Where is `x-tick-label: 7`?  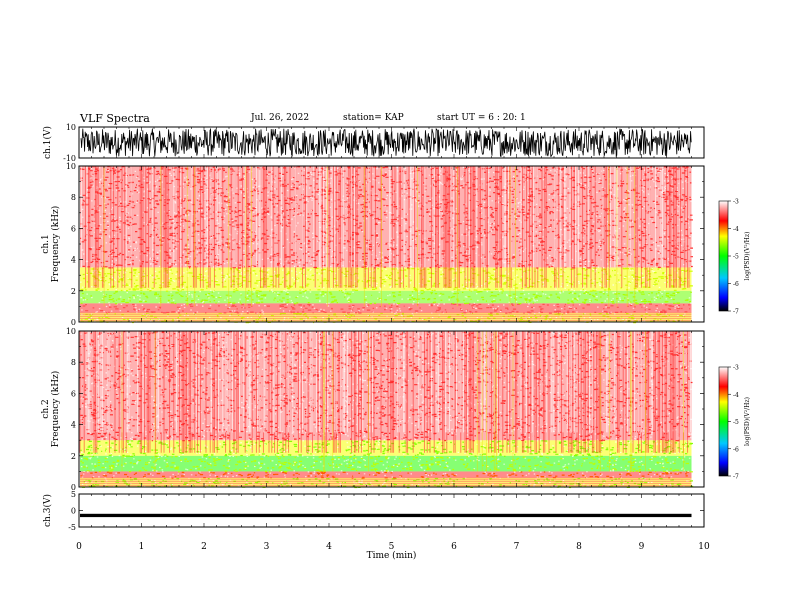
x-tick-label: 7 is located at coordinates (517, 547).